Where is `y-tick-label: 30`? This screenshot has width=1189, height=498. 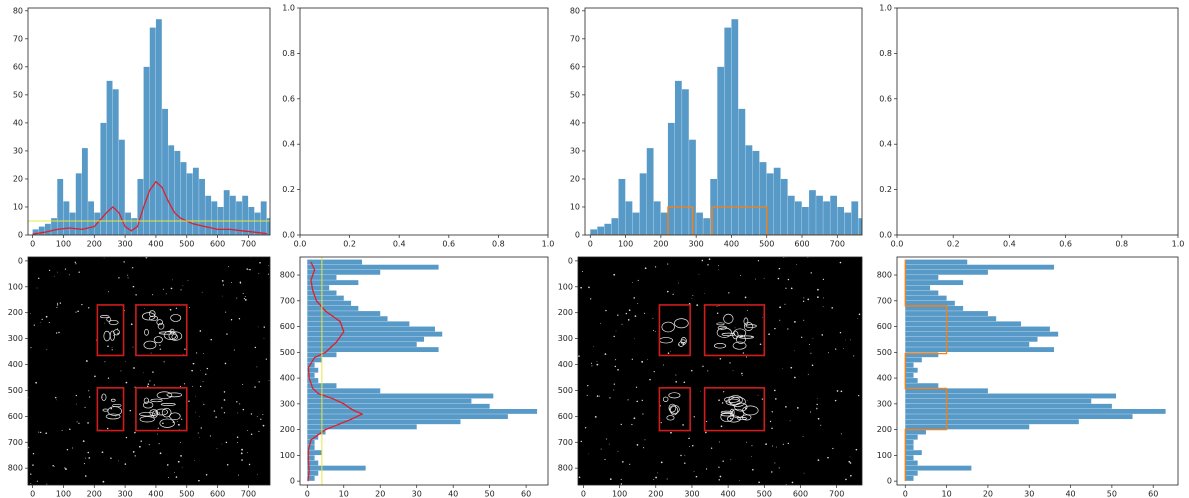 y-tick-label: 30 is located at coordinates (575, 150).